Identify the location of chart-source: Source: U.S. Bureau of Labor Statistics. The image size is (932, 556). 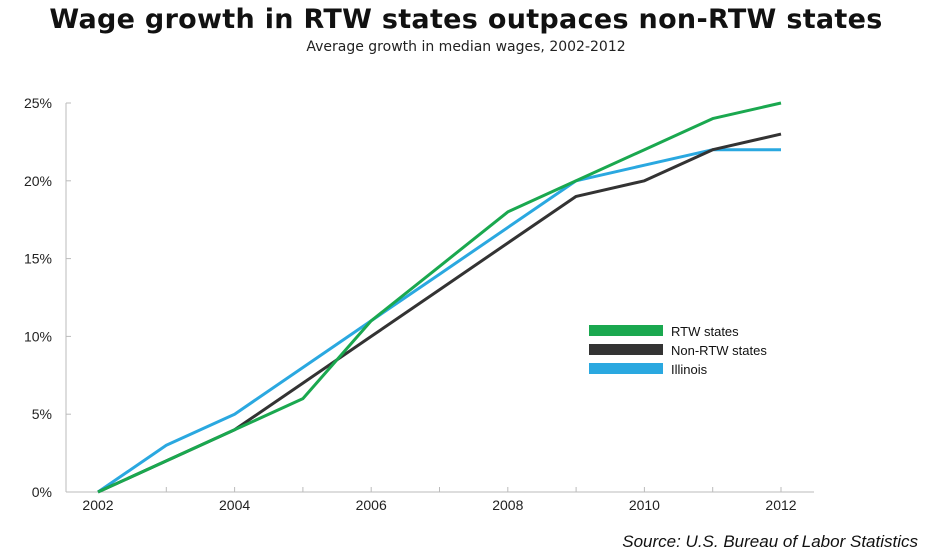
(770, 541).